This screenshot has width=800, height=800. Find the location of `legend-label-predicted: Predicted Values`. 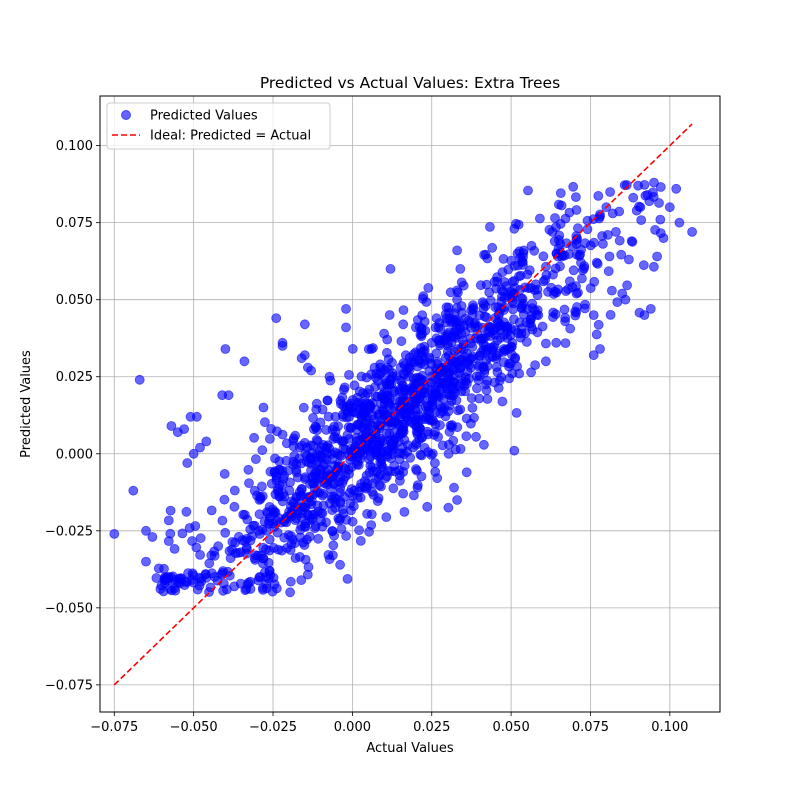

legend-label-predicted: Predicted Values is located at coordinates (204, 116).